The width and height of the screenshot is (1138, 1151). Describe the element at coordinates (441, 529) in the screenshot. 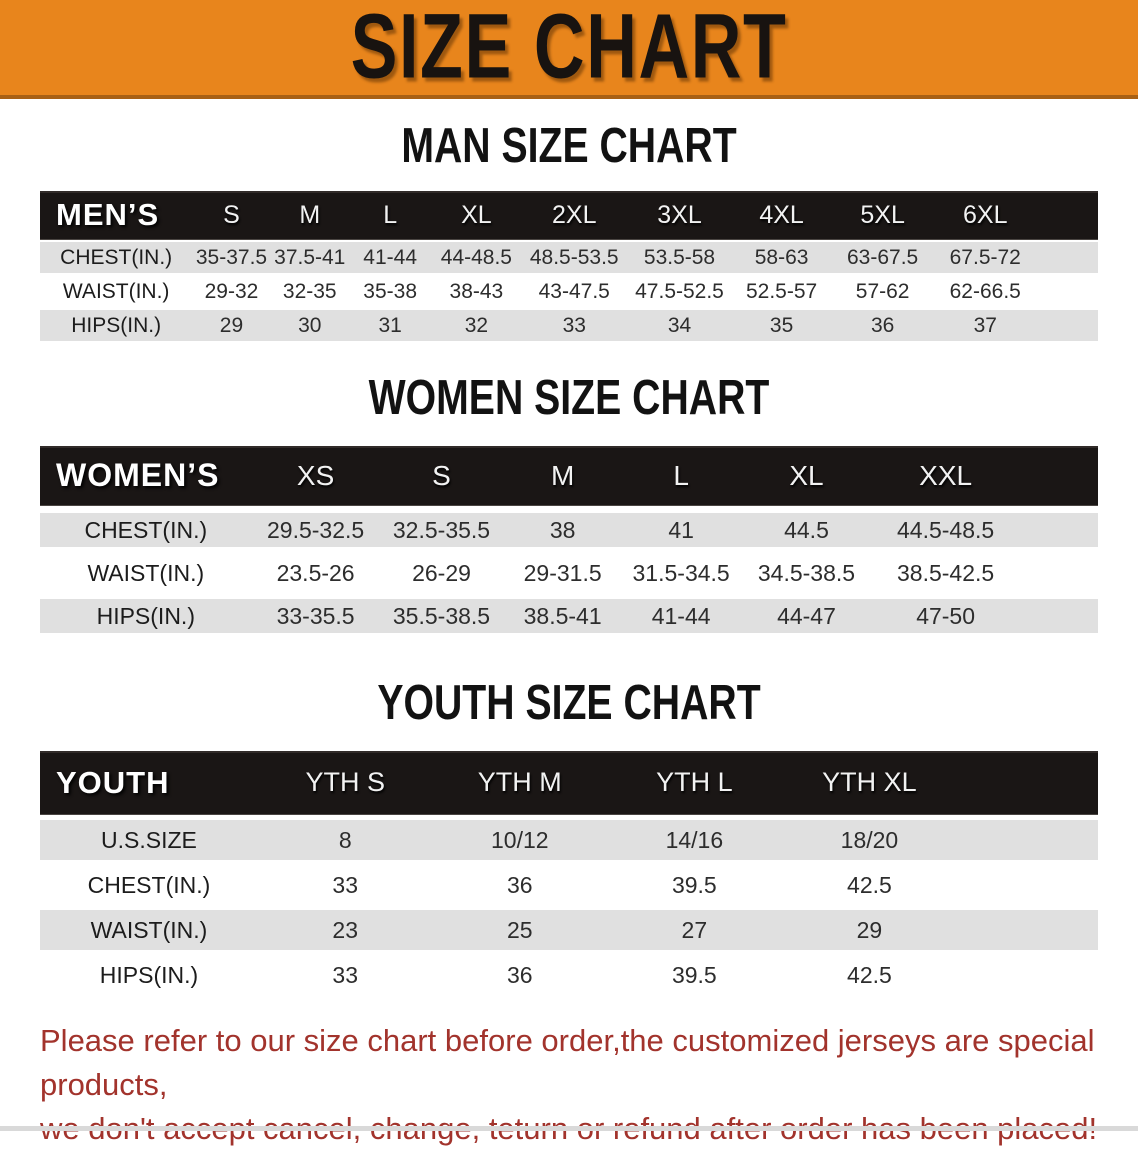

I see `size-cell: 32.5-35.5` at that location.